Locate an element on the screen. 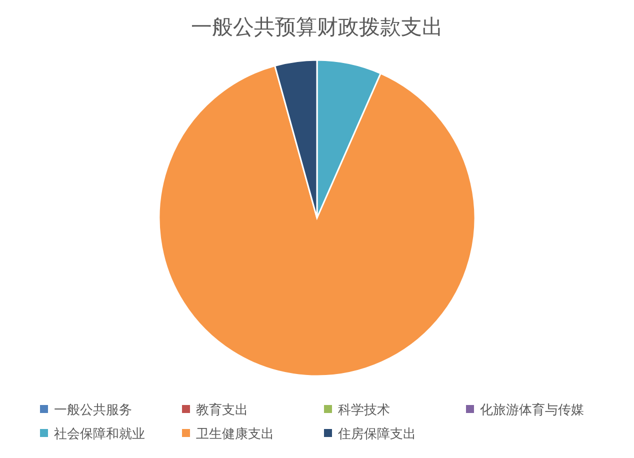 The width and height of the screenshot is (634, 458). chart-title: 一般公共预算财政拨款支出 is located at coordinates (317, 27).